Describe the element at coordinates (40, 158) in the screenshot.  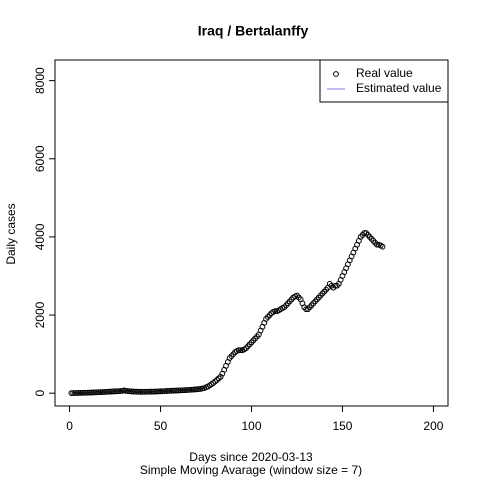
I see `y-tick-label: 6000` at that location.